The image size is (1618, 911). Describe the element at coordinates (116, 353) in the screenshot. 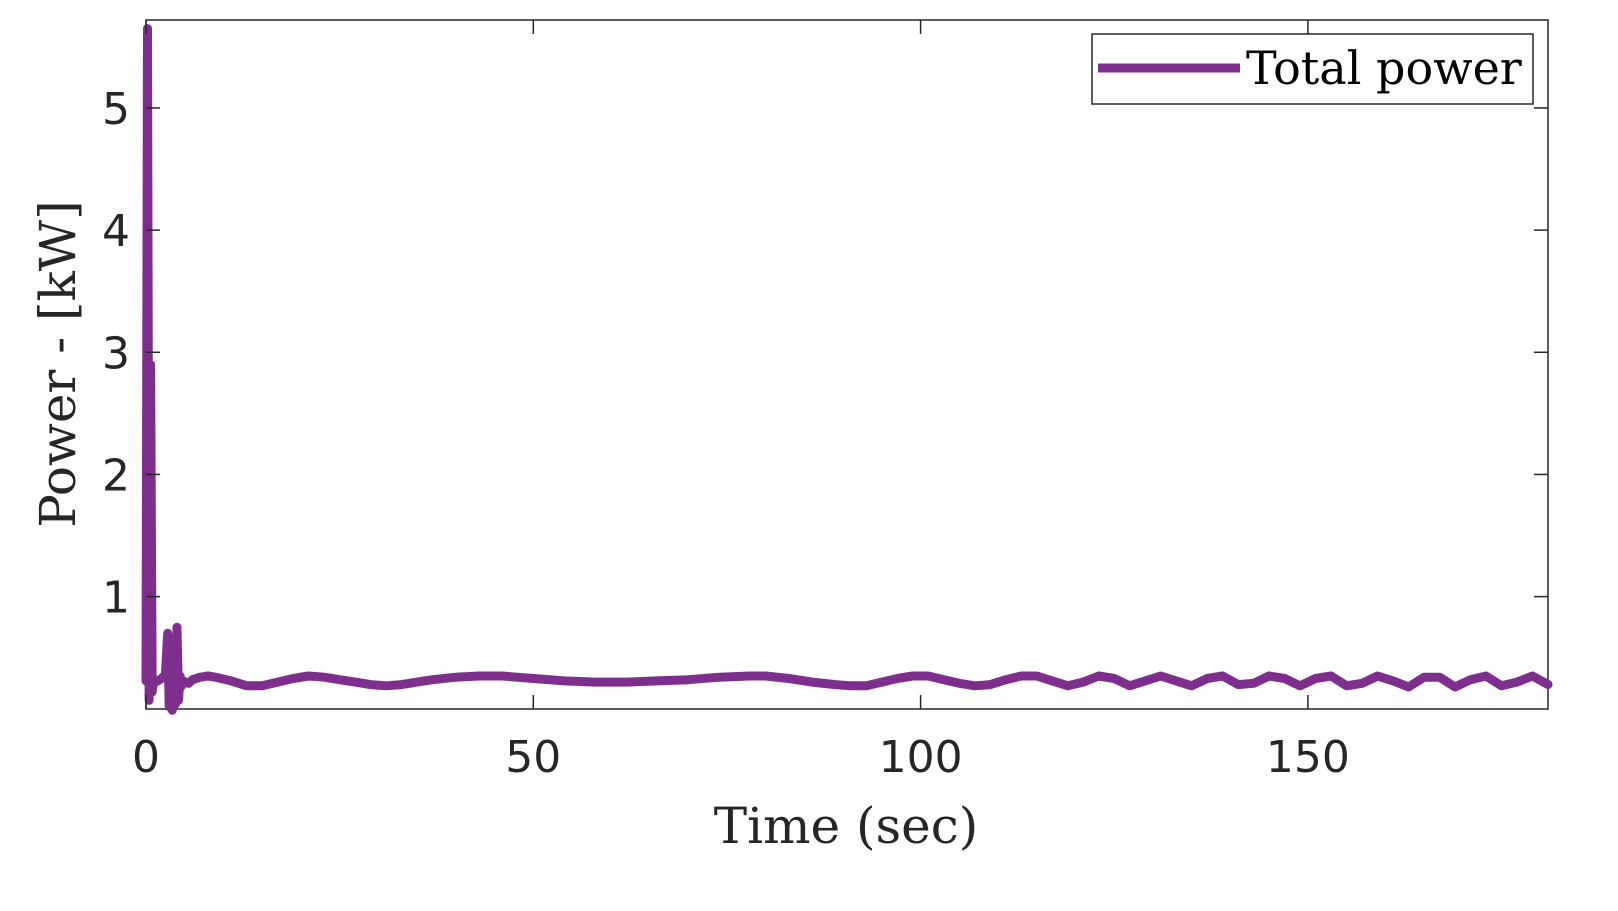

I see `y-tick-label: 3` at that location.